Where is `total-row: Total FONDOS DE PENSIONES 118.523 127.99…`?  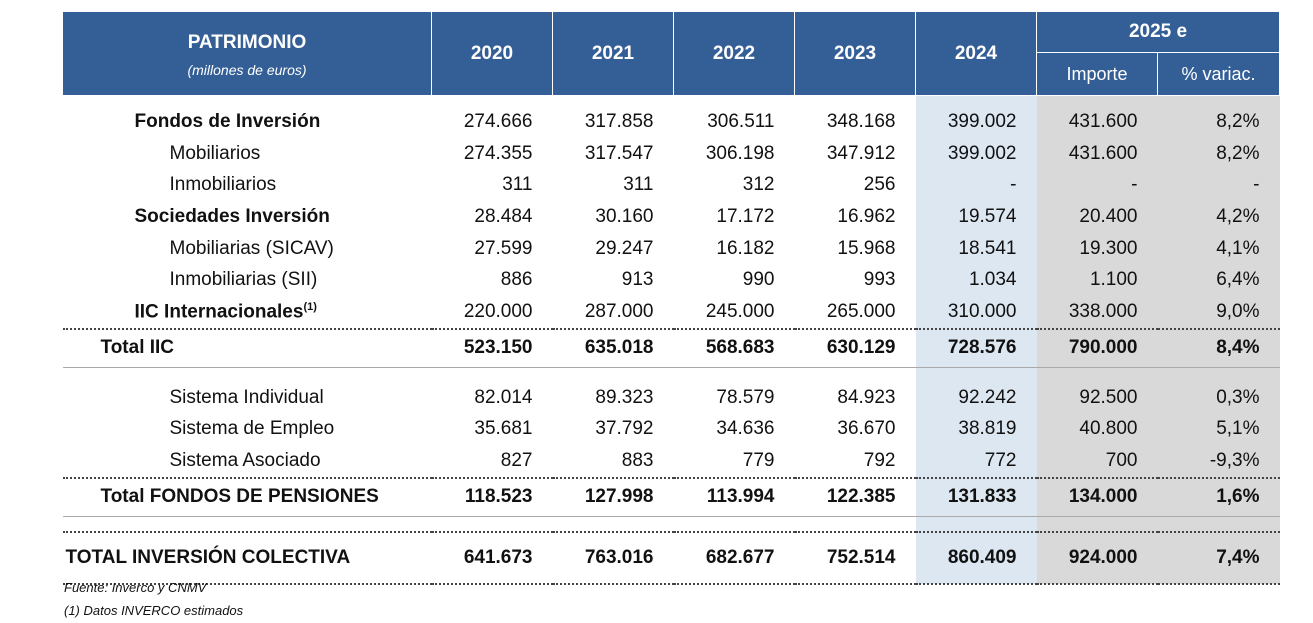 total-row: Total FONDOS DE PENSIONES 118.523 127.99… is located at coordinates (671, 496).